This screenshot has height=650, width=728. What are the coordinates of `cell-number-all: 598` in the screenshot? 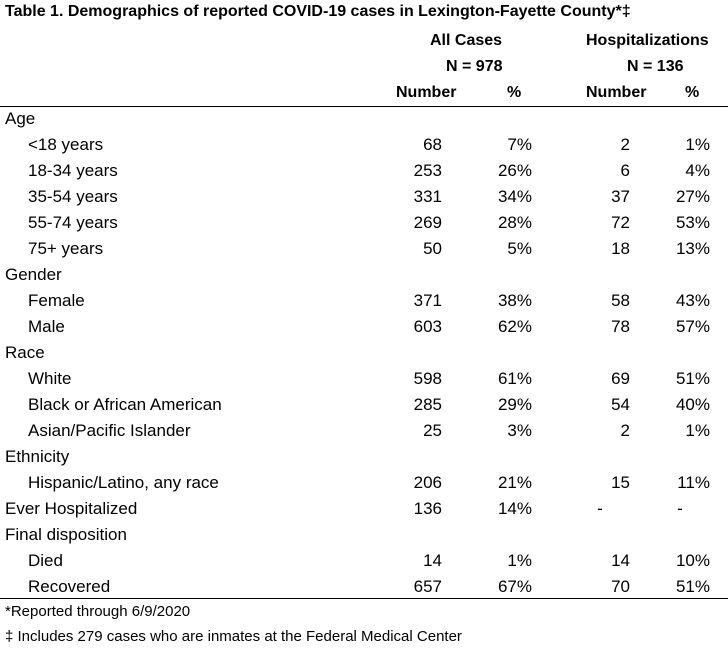 It's located at (427, 378).